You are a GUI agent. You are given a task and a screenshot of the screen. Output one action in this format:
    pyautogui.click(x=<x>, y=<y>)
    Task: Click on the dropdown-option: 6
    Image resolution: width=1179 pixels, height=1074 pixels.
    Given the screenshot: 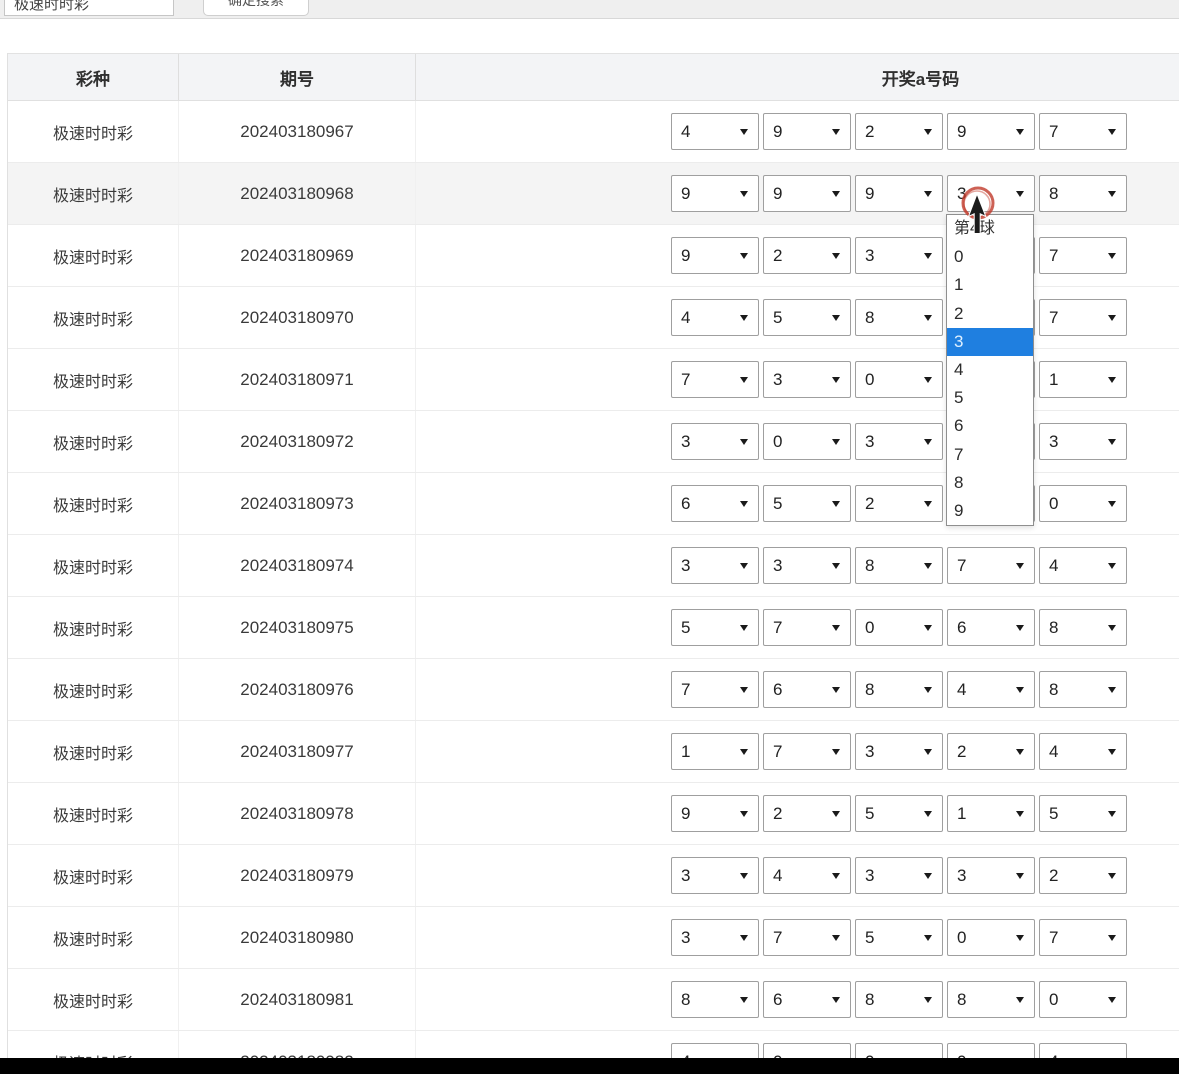 What is the action you would take?
    pyautogui.click(x=959, y=426)
    